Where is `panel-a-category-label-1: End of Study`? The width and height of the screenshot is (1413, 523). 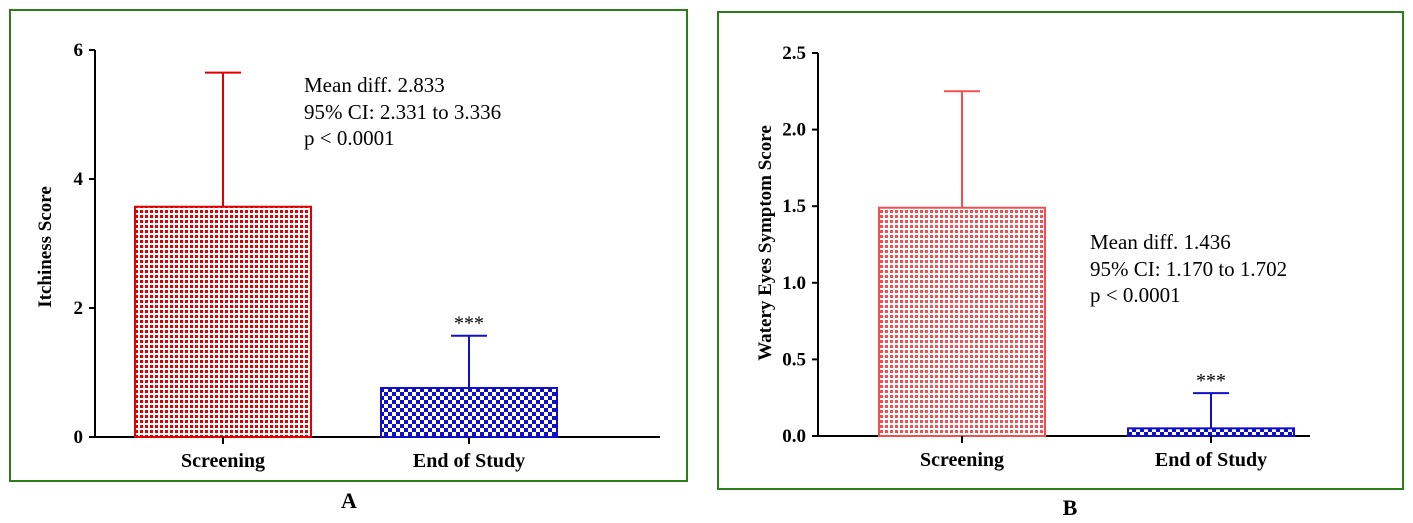
panel-a-category-label-1: End of Study is located at coordinates (469, 461).